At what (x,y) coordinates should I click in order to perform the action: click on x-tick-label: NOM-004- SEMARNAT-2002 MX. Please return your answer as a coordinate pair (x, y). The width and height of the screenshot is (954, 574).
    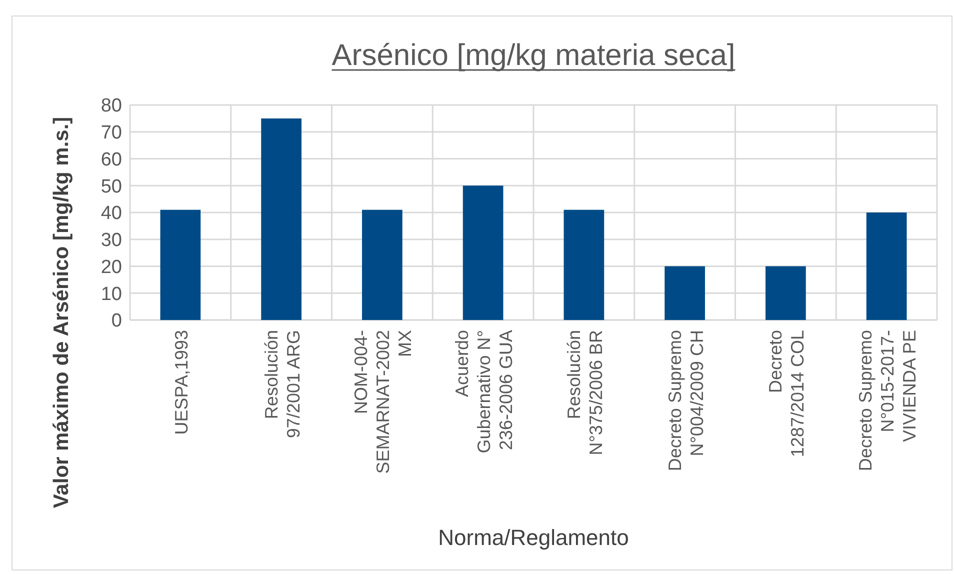
    Looking at the image, I should click on (383, 402).